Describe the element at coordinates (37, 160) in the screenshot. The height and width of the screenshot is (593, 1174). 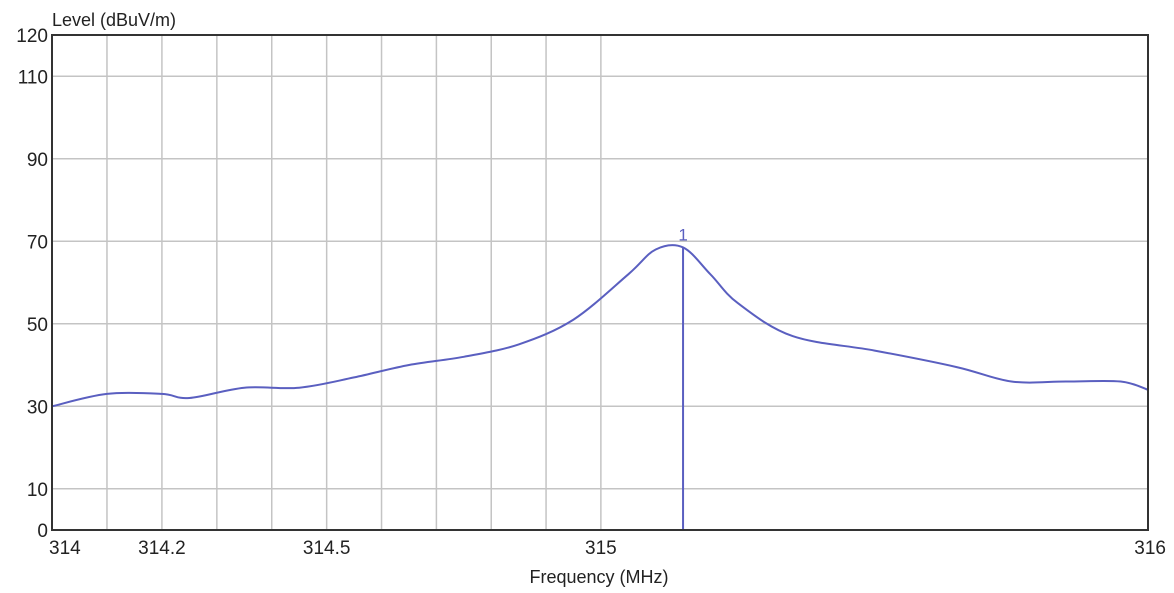
I see `y-tick-label: 90` at that location.